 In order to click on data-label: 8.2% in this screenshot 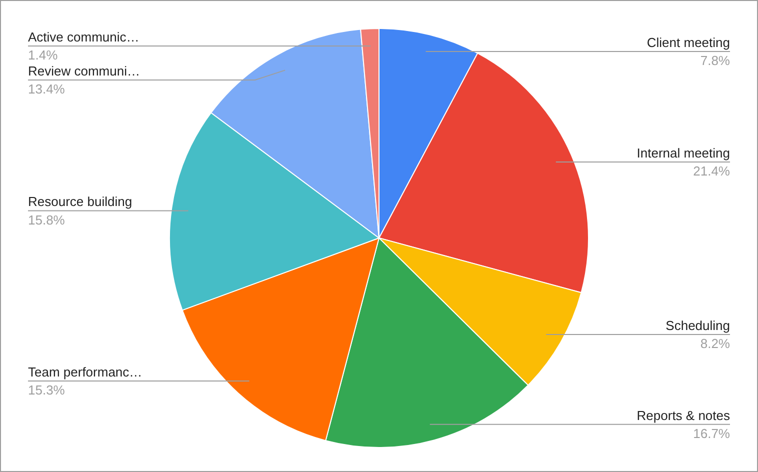, I will do `click(715, 344)`.